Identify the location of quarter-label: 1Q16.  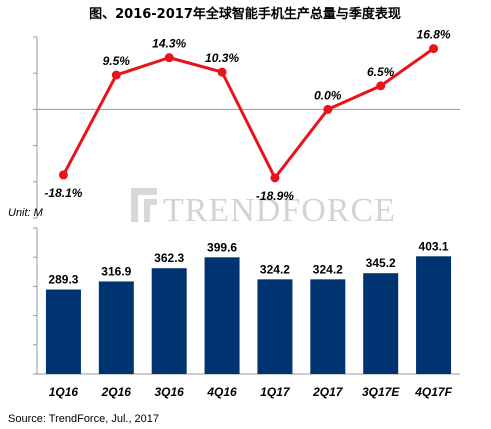
(64, 392).